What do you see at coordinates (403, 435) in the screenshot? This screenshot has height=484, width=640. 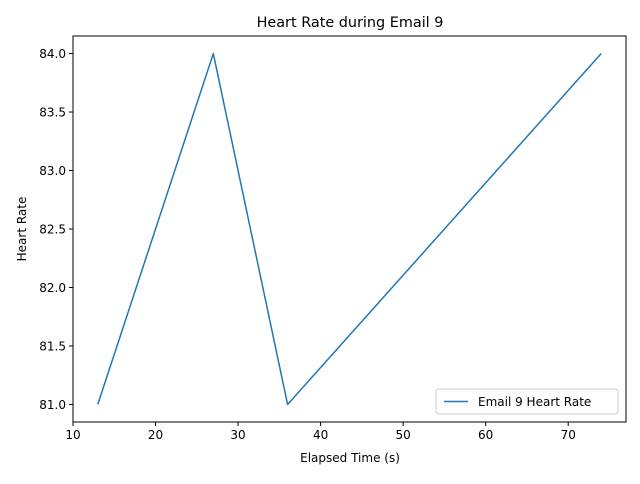 I see `x-tick-label: 50` at bounding box center [403, 435].